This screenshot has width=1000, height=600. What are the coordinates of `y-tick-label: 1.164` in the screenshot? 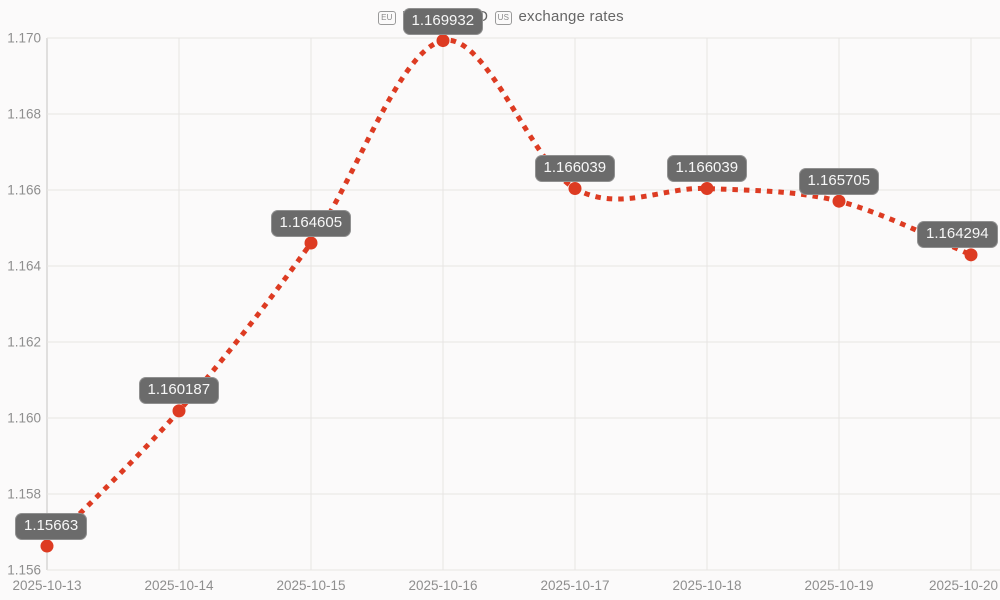 It's located at (24, 266).